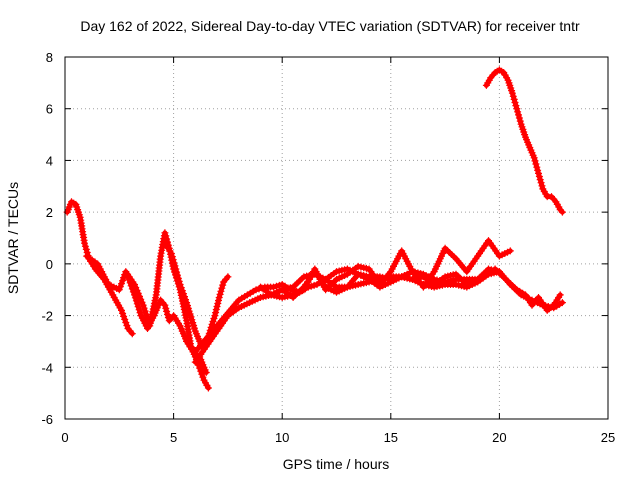 Image resolution: width=640 pixels, height=480 pixels. I want to click on x-tick-label: 10, so click(282, 437).